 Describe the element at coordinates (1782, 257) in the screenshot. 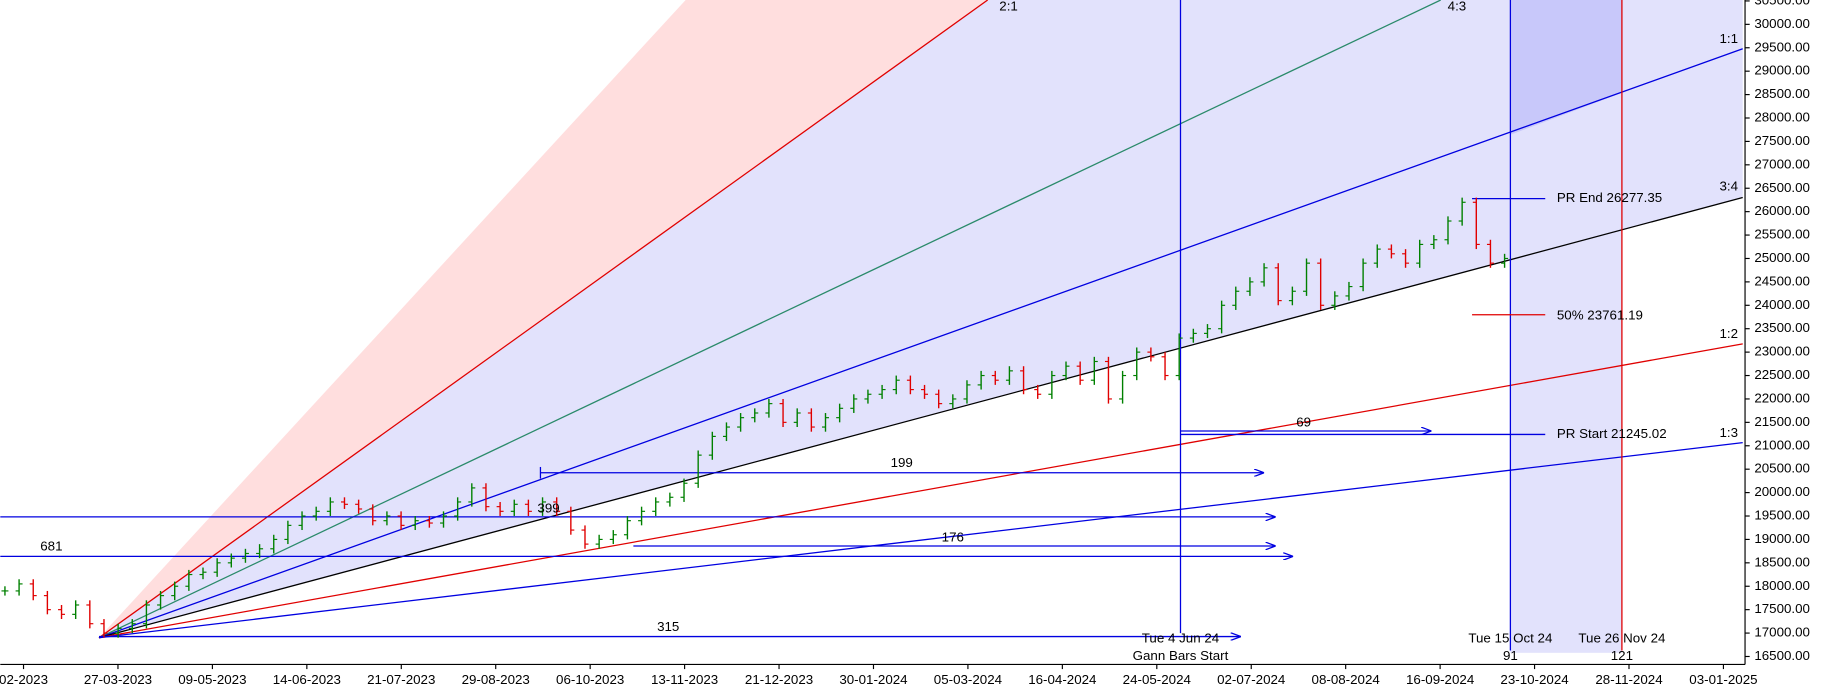

I see `y-tick-label: 25000.00` at that location.